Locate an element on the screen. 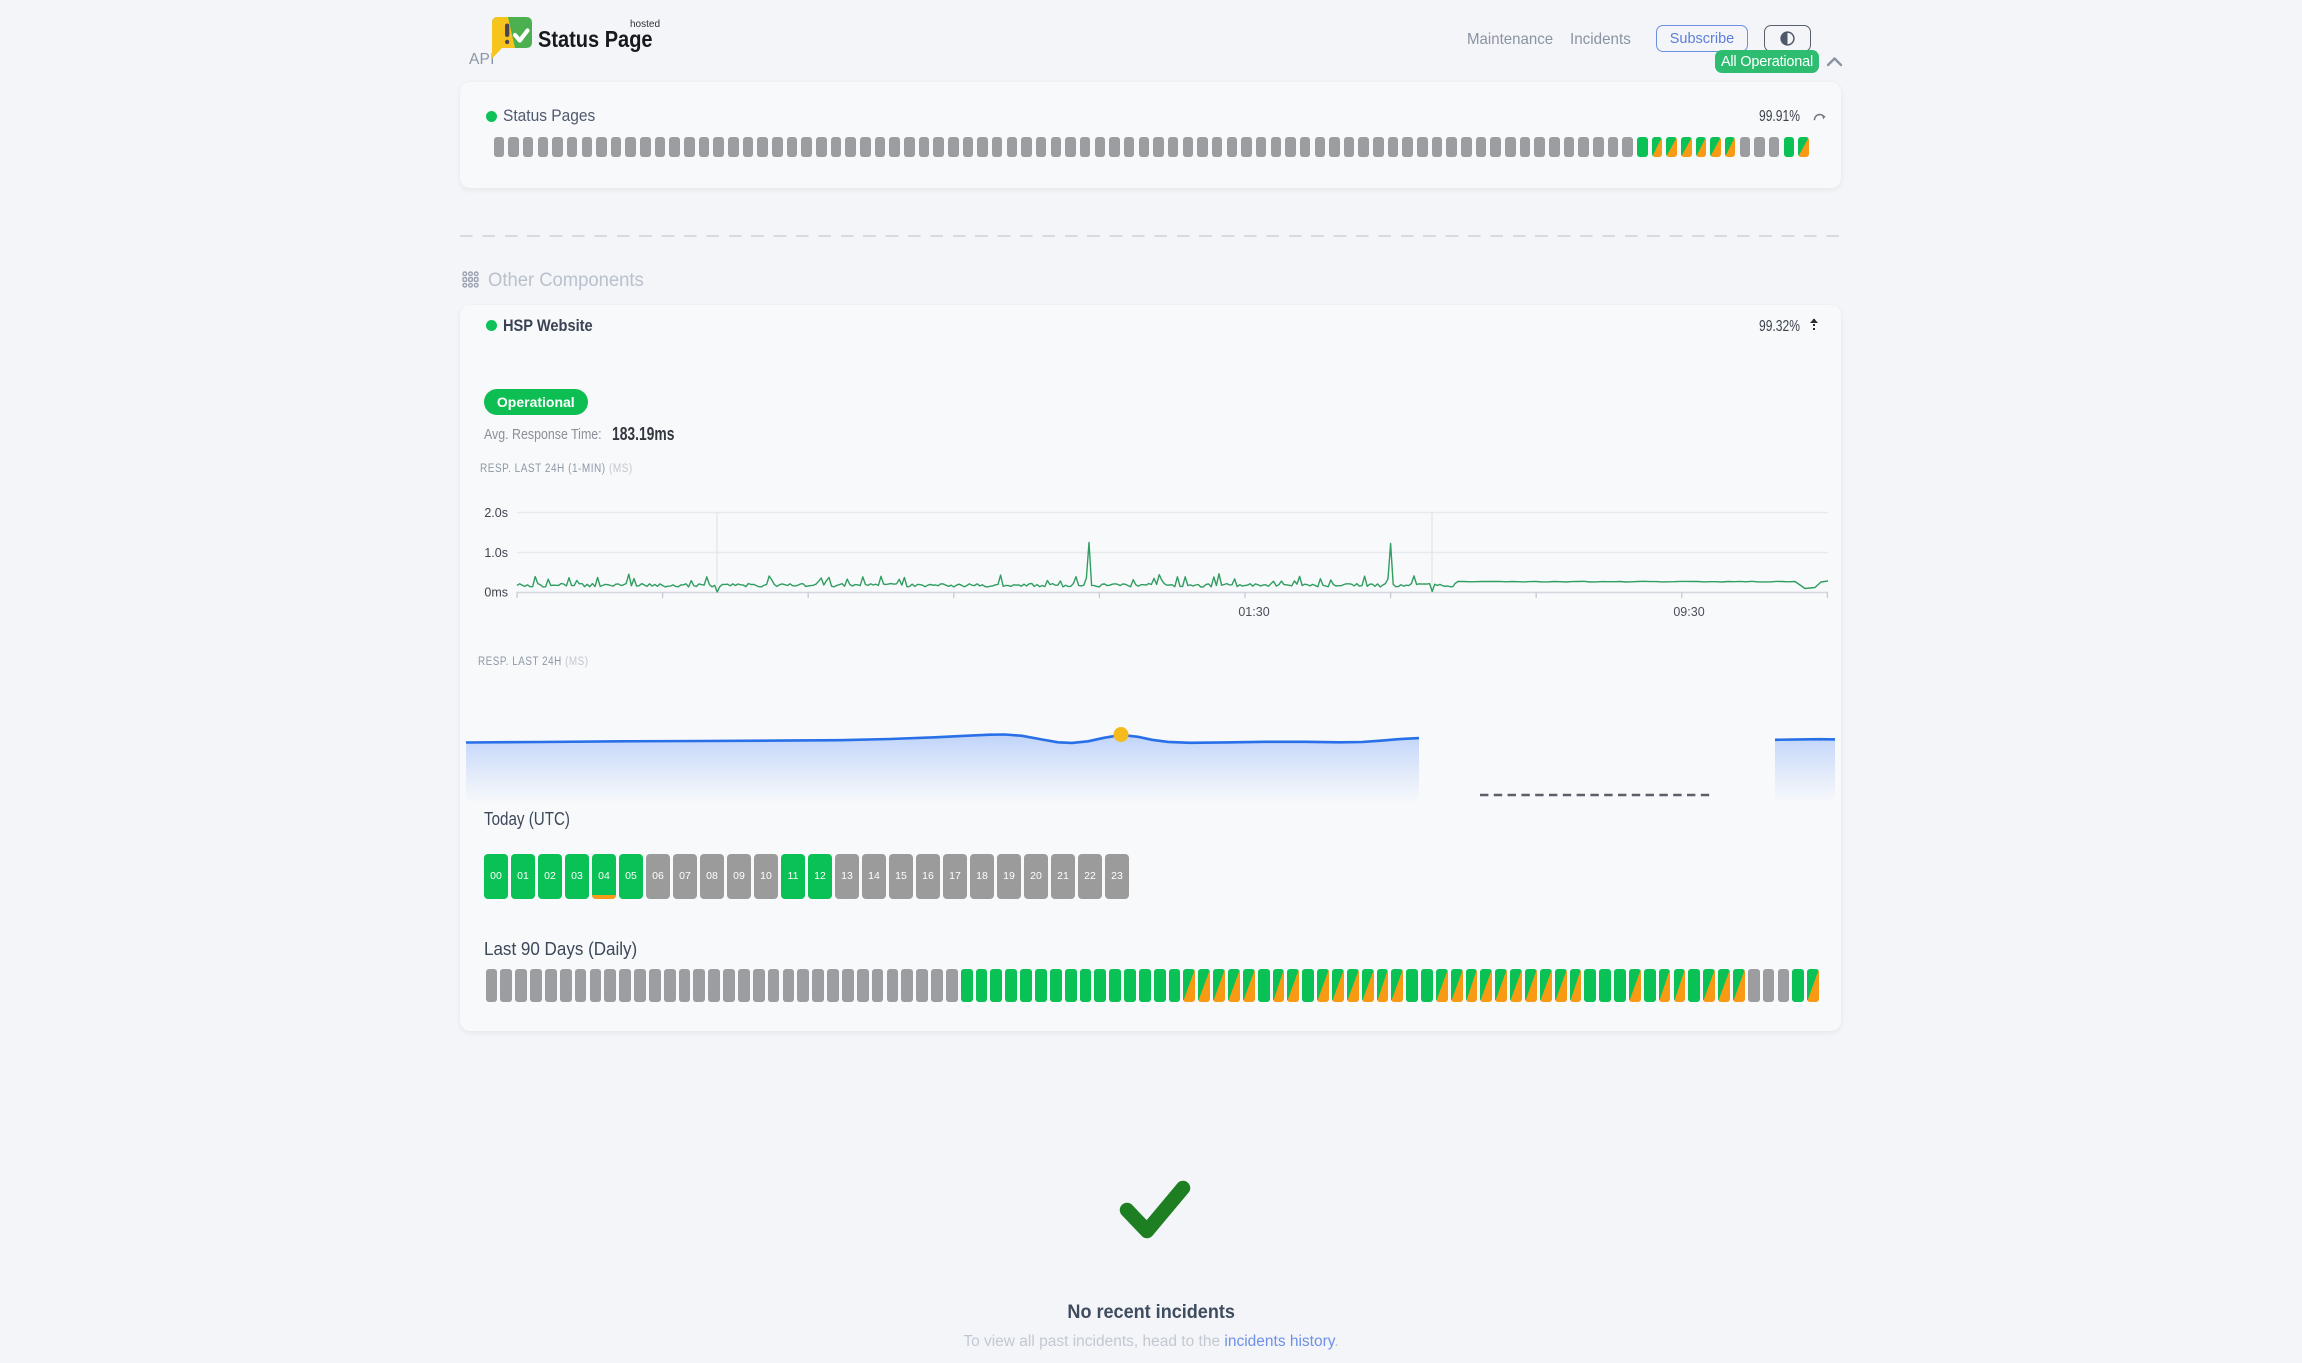 The height and width of the screenshot is (1363, 2302). svg-text: 09:30 is located at coordinates (1688, 612).